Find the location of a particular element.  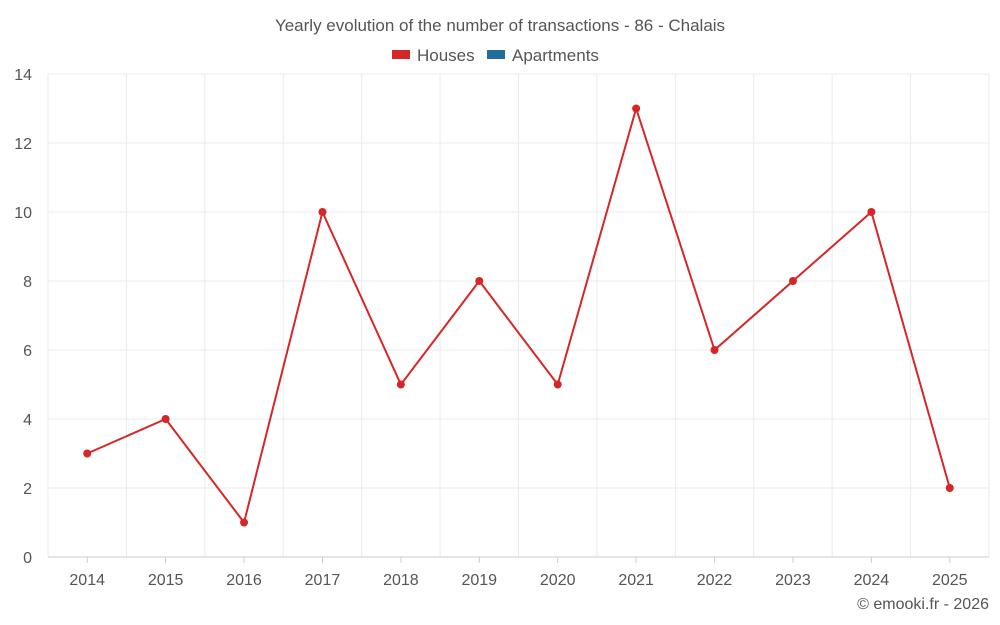

x-tick-label: 2020 is located at coordinates (558, 580).